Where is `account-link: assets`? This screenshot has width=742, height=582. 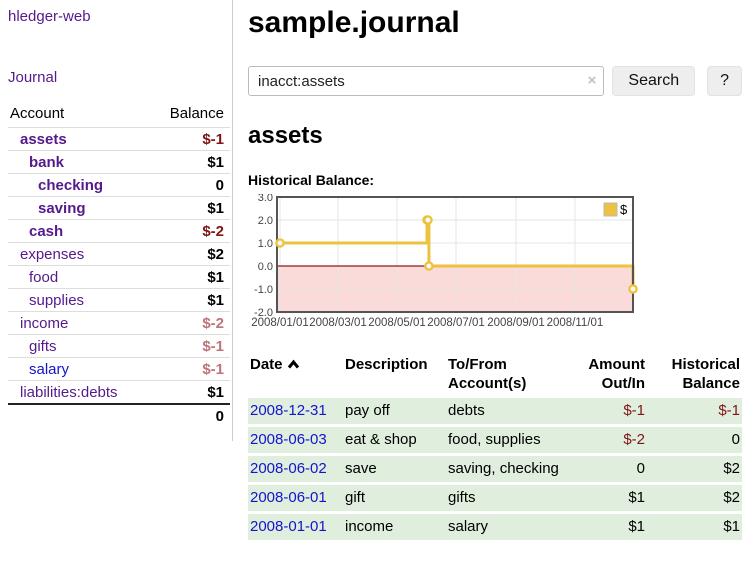
account-link: assets is located at coordinates (43, 139).